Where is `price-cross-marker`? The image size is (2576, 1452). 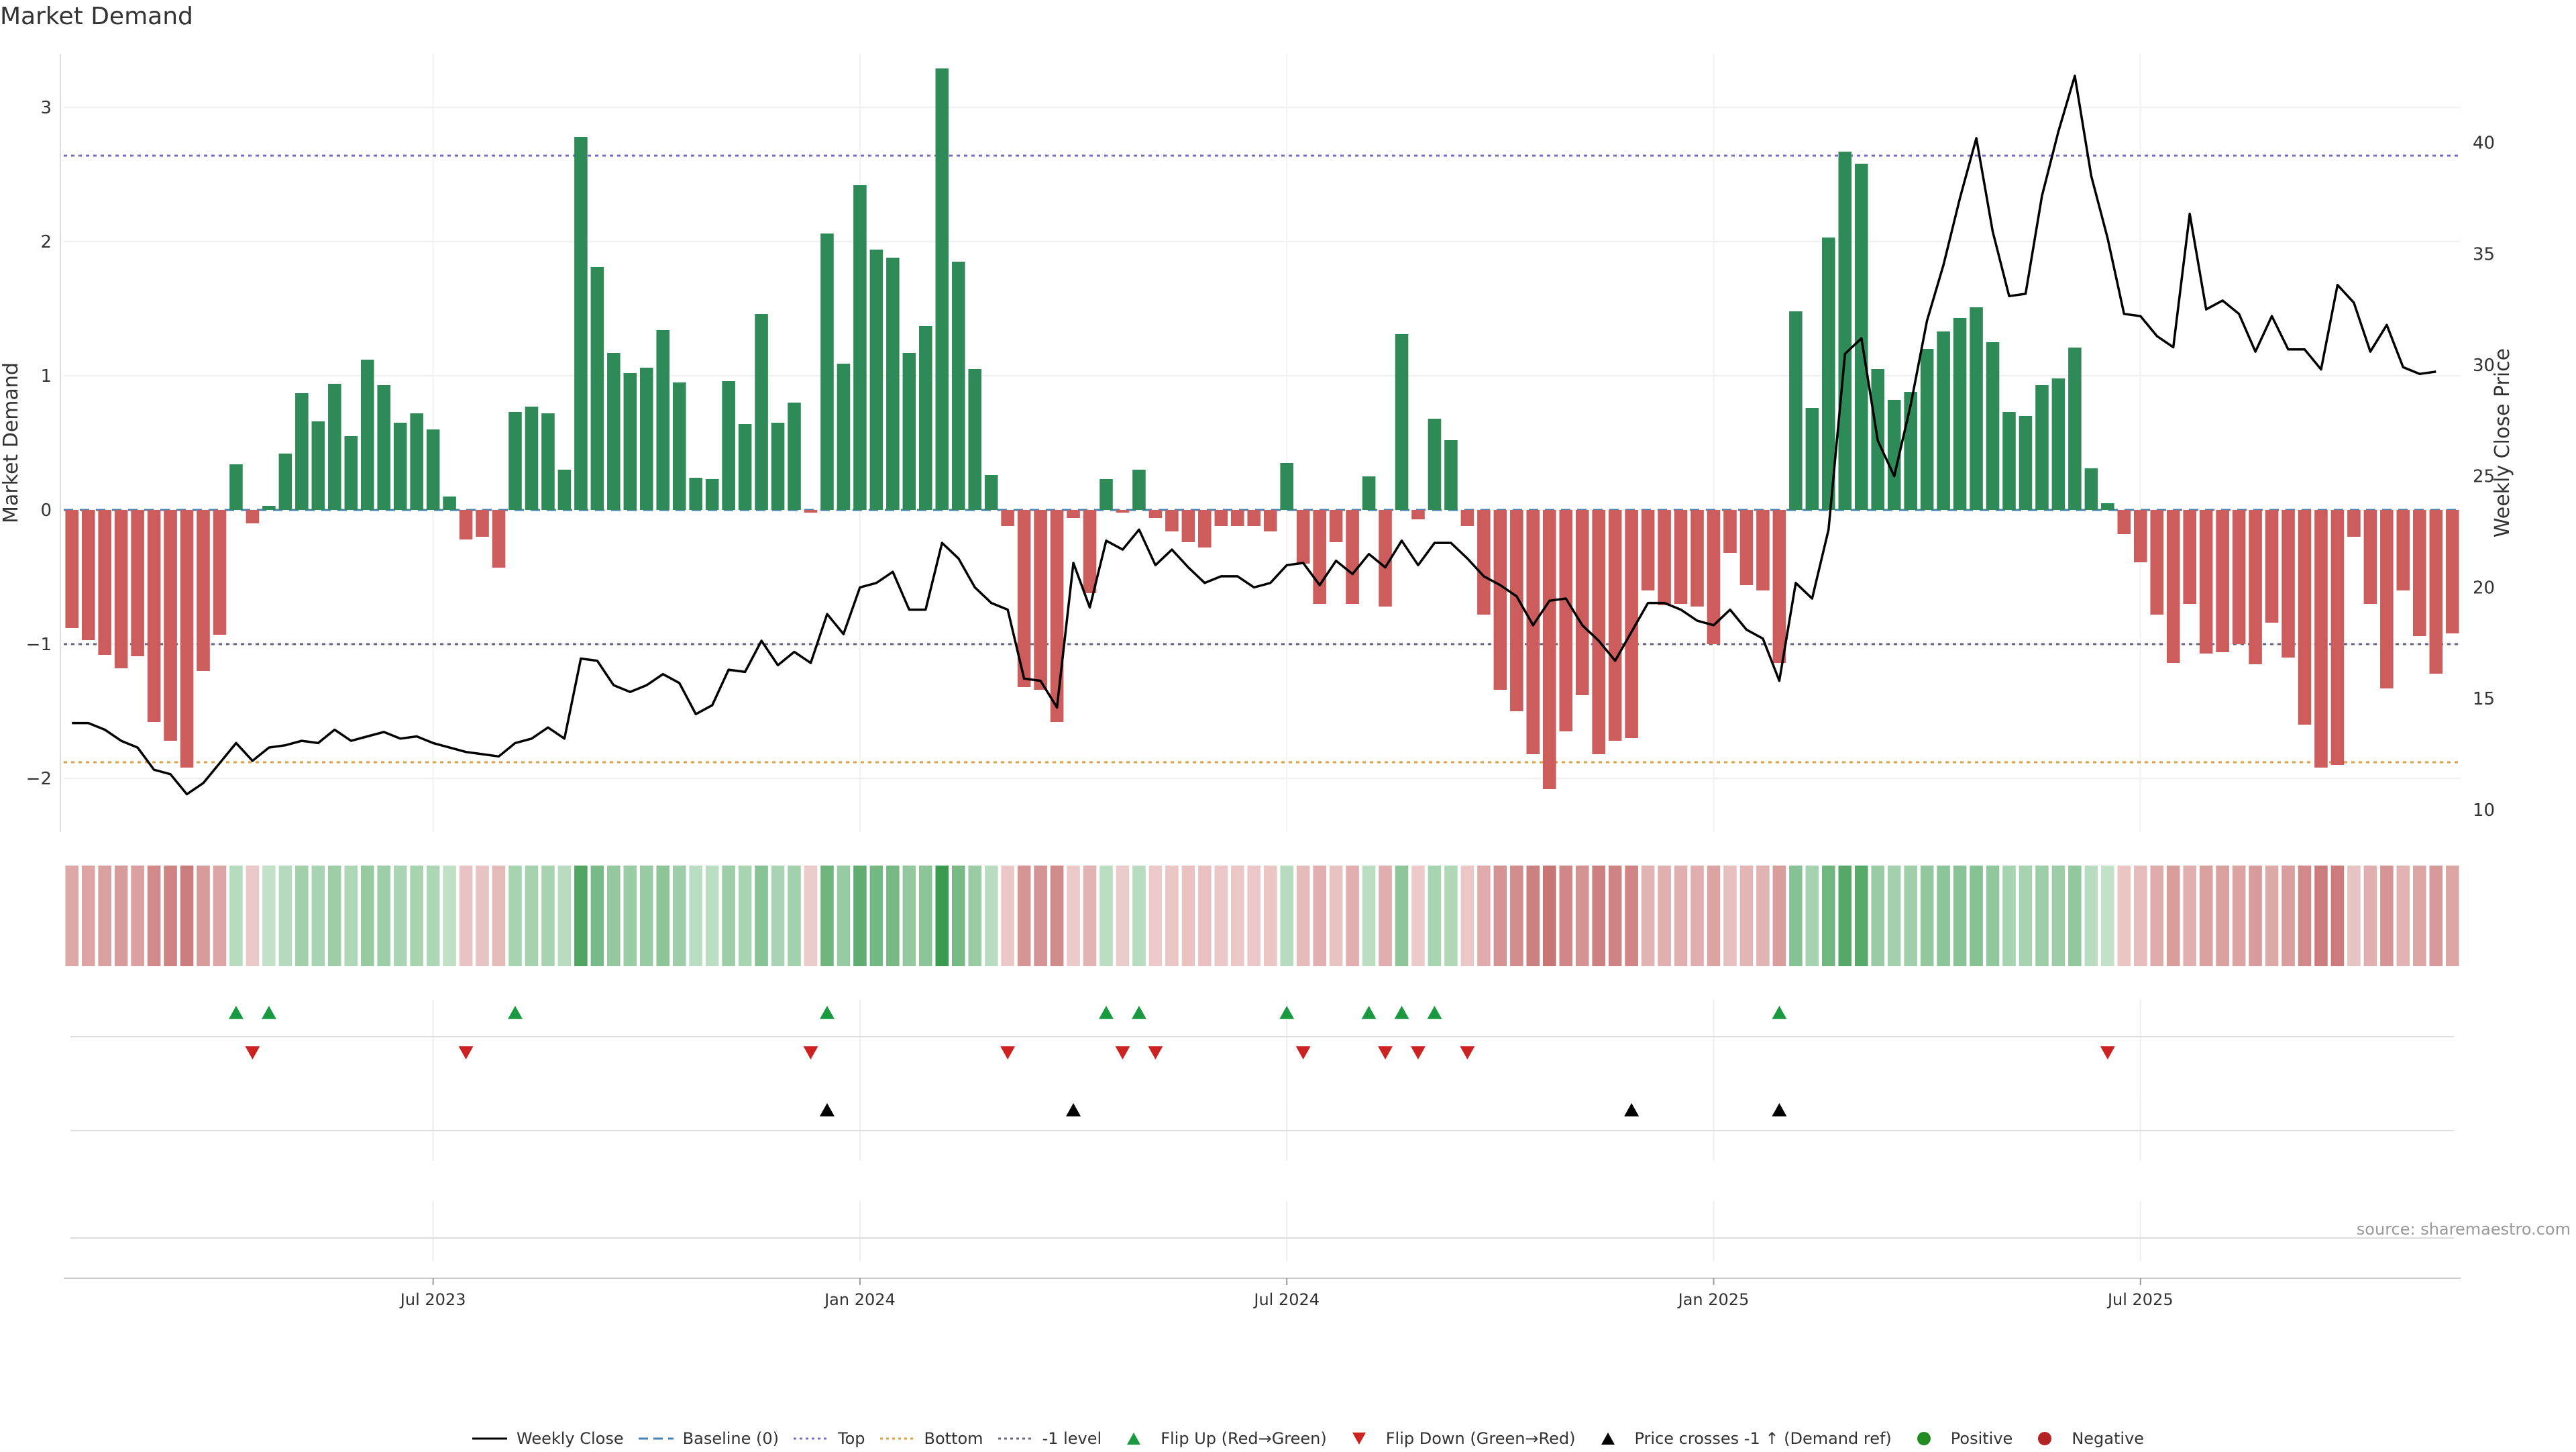
price-cross-marker is located at coordinates (1779, 1110).